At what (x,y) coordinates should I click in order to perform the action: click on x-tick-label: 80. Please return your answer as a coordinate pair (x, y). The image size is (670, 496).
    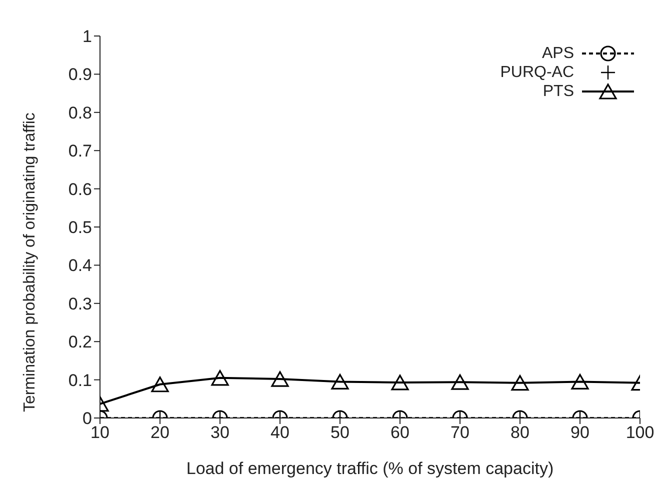
    Looking at the image, I should click on (520, 432).